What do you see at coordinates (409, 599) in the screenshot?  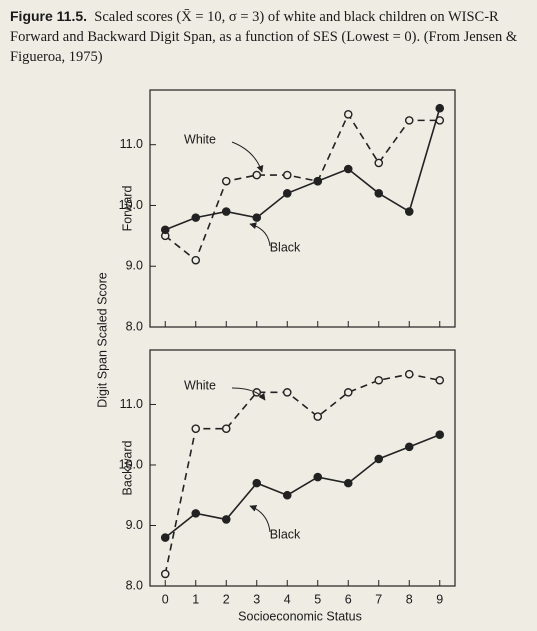 I see `x-tick-label: 8` at bounding box center [409, 599].